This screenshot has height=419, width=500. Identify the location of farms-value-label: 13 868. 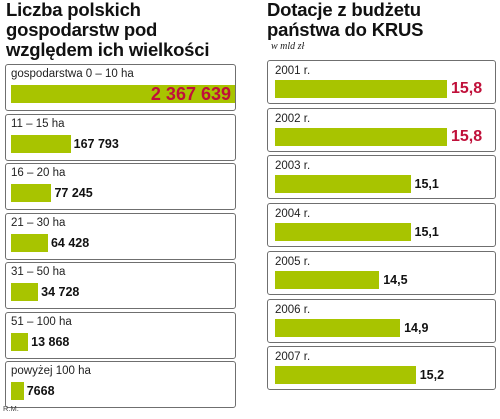
(50, 341).